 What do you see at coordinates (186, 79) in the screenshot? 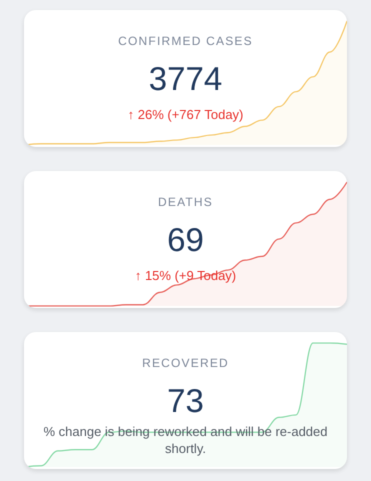
I see `annotation: 3774` at bounding box center [186, 79].